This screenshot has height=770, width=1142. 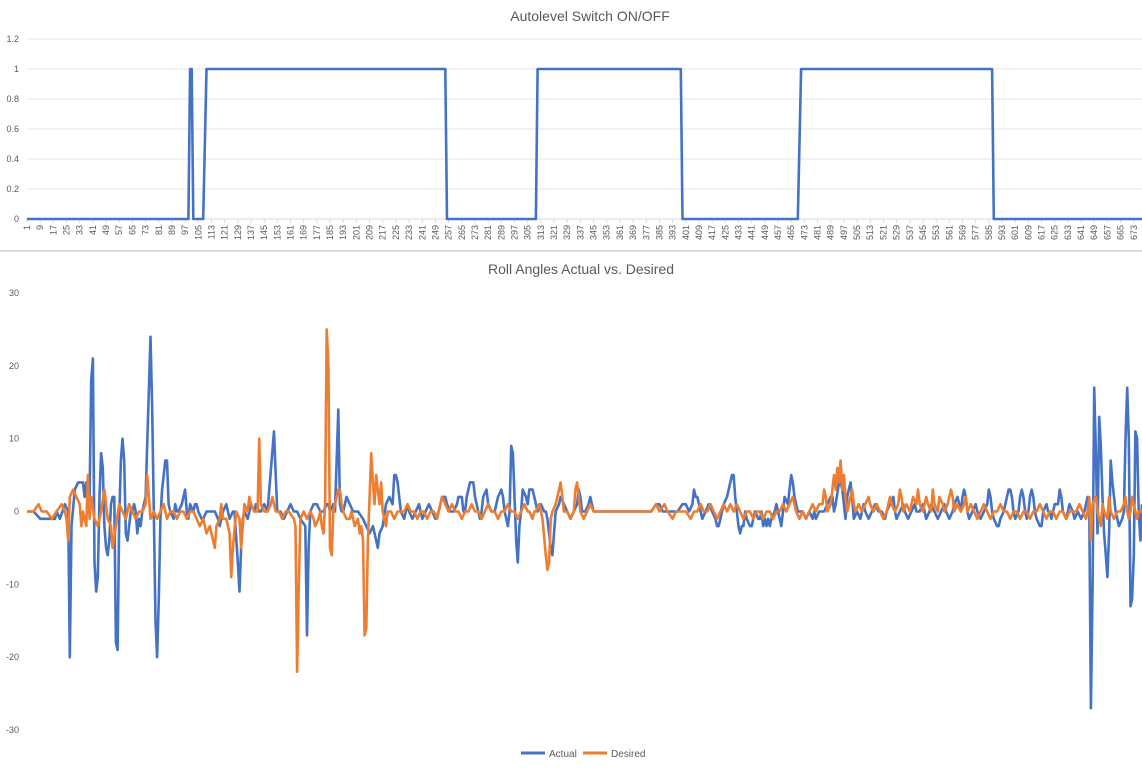 What do you see at coordinates (673, 232) in the screenshot?
I see `x-tick-label: 393` at bounding box center [673, 232].